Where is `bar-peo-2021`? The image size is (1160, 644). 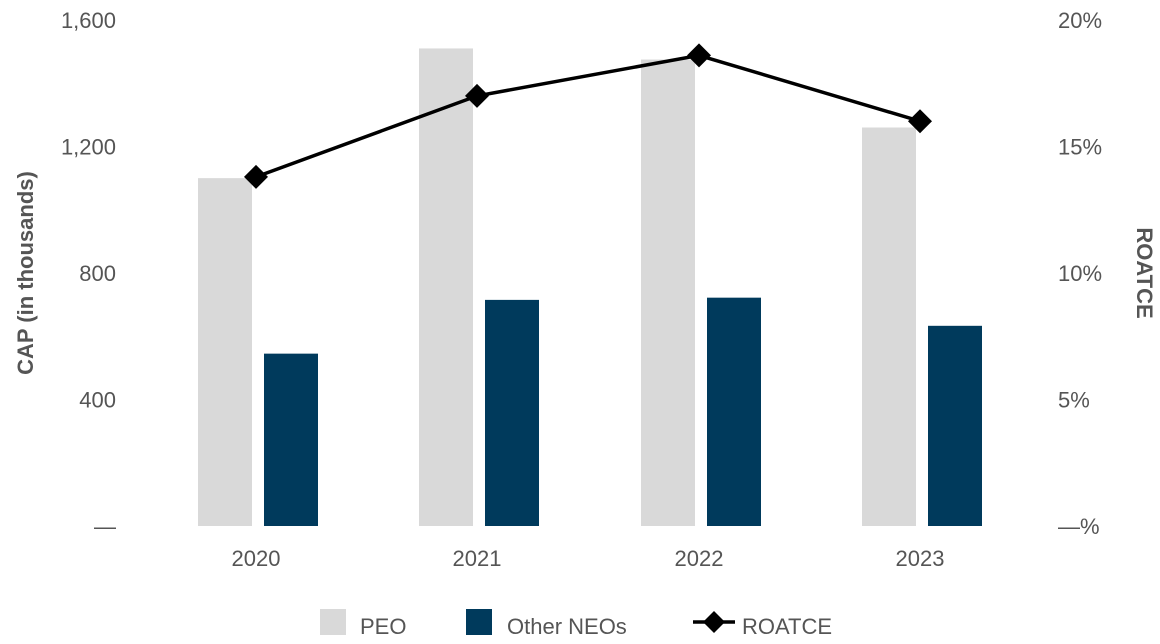
bar-peo-2021 is located at coordinates (446, 287).